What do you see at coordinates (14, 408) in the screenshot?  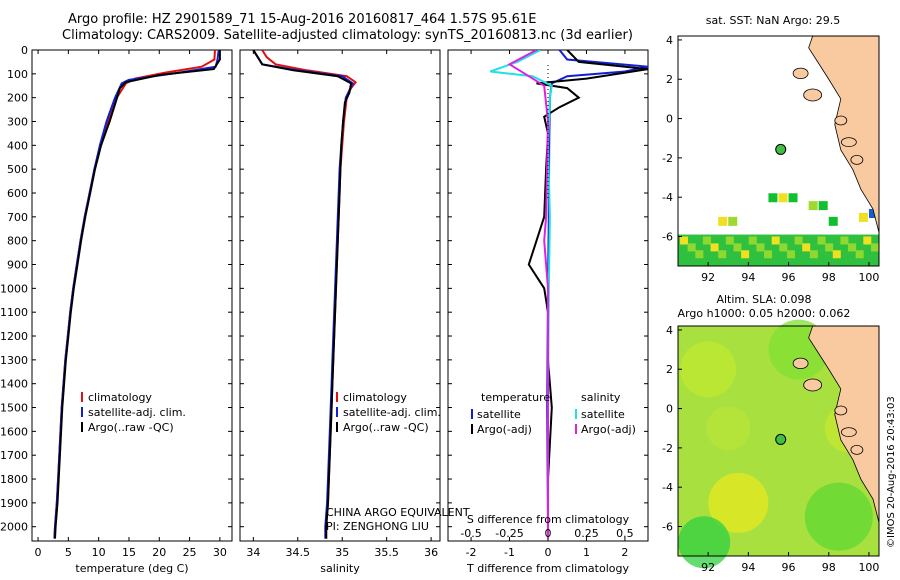 I see `depth-tick-label: 1500` at bounding box center [14, 408].